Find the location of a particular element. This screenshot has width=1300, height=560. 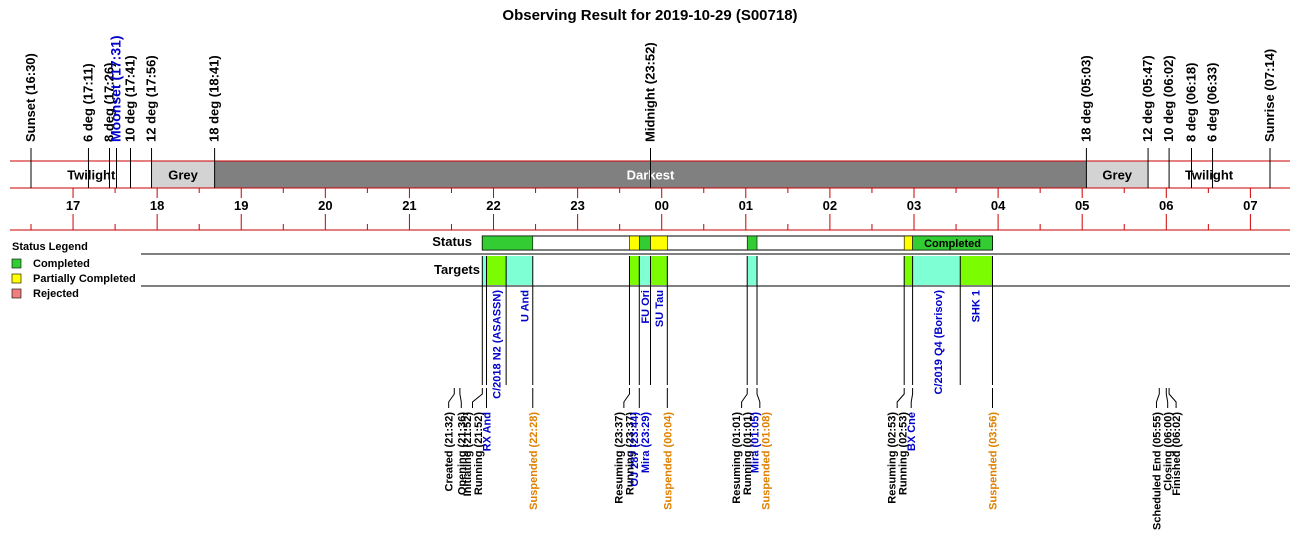

sky-event-label-0: Sunset (16:30) is located at coordinates (30, 97).